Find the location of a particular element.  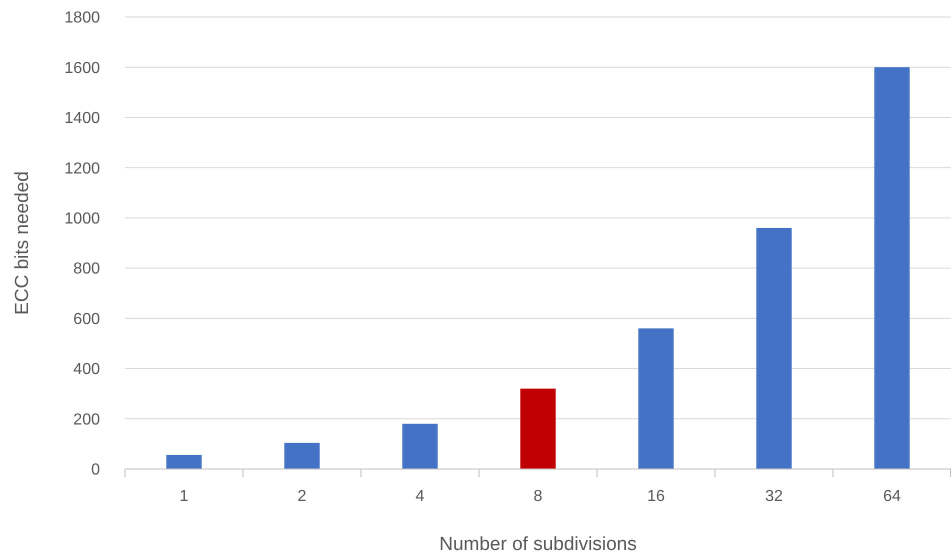

y-tick-label: 800 is located at coordinates (86, 269).